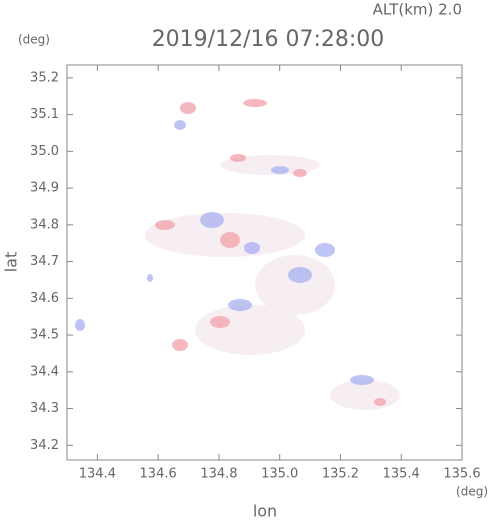  Describe the element at coordinates (268, 39) in the screenshot. I see `chart-title: 2019/12/16 07:28:00` at that location.